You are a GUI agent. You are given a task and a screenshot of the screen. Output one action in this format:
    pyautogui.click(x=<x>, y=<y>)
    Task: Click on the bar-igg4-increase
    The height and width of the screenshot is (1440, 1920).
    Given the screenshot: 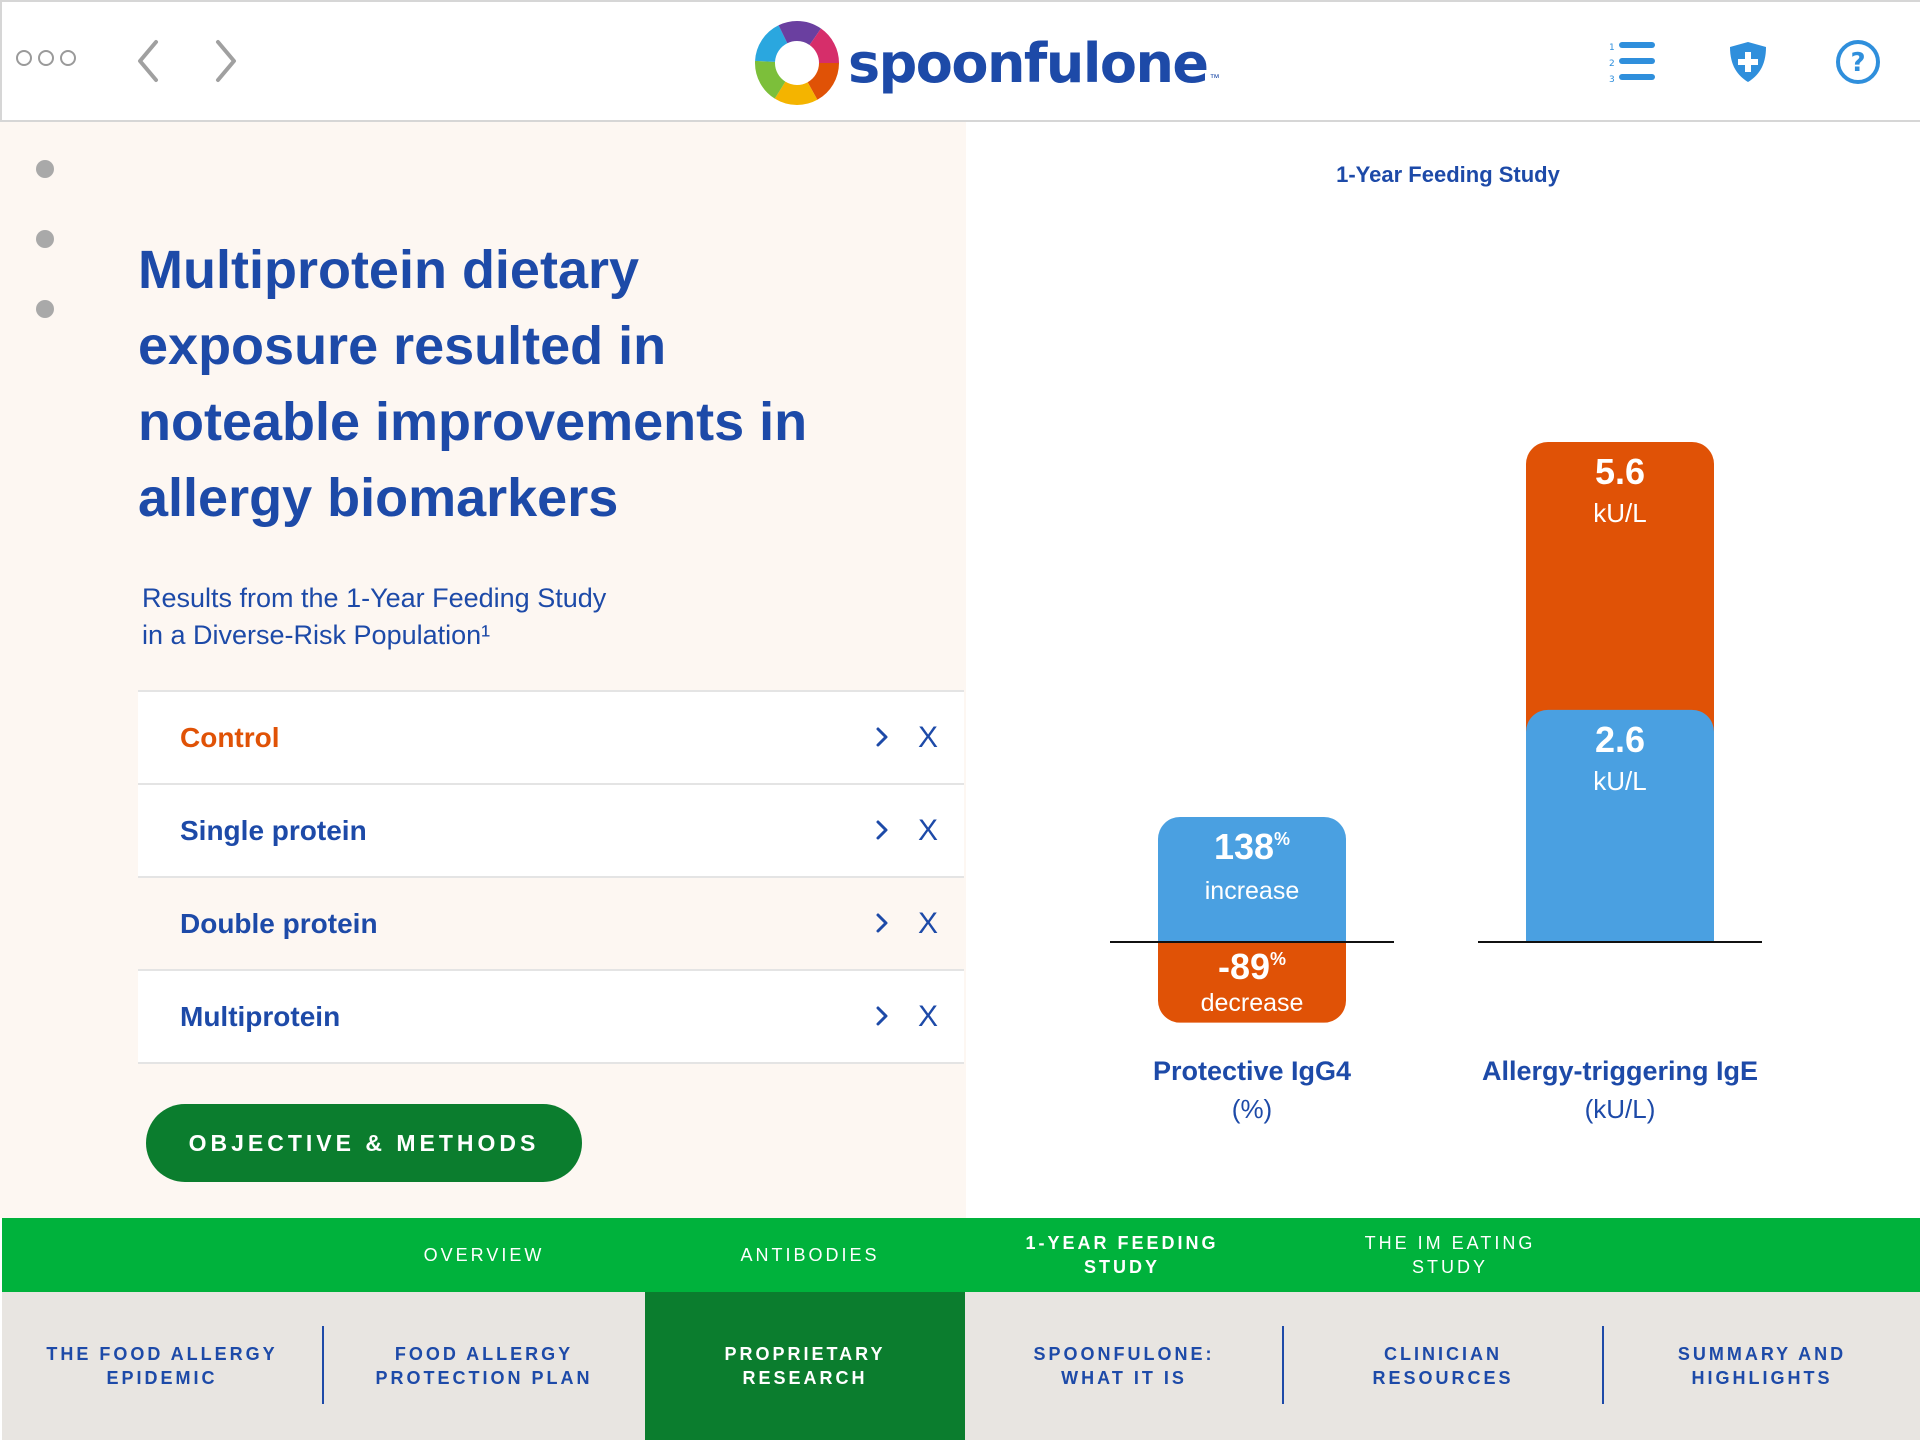 What is the action you would take?
    pyautogui.click(x=1252, y=879)
    